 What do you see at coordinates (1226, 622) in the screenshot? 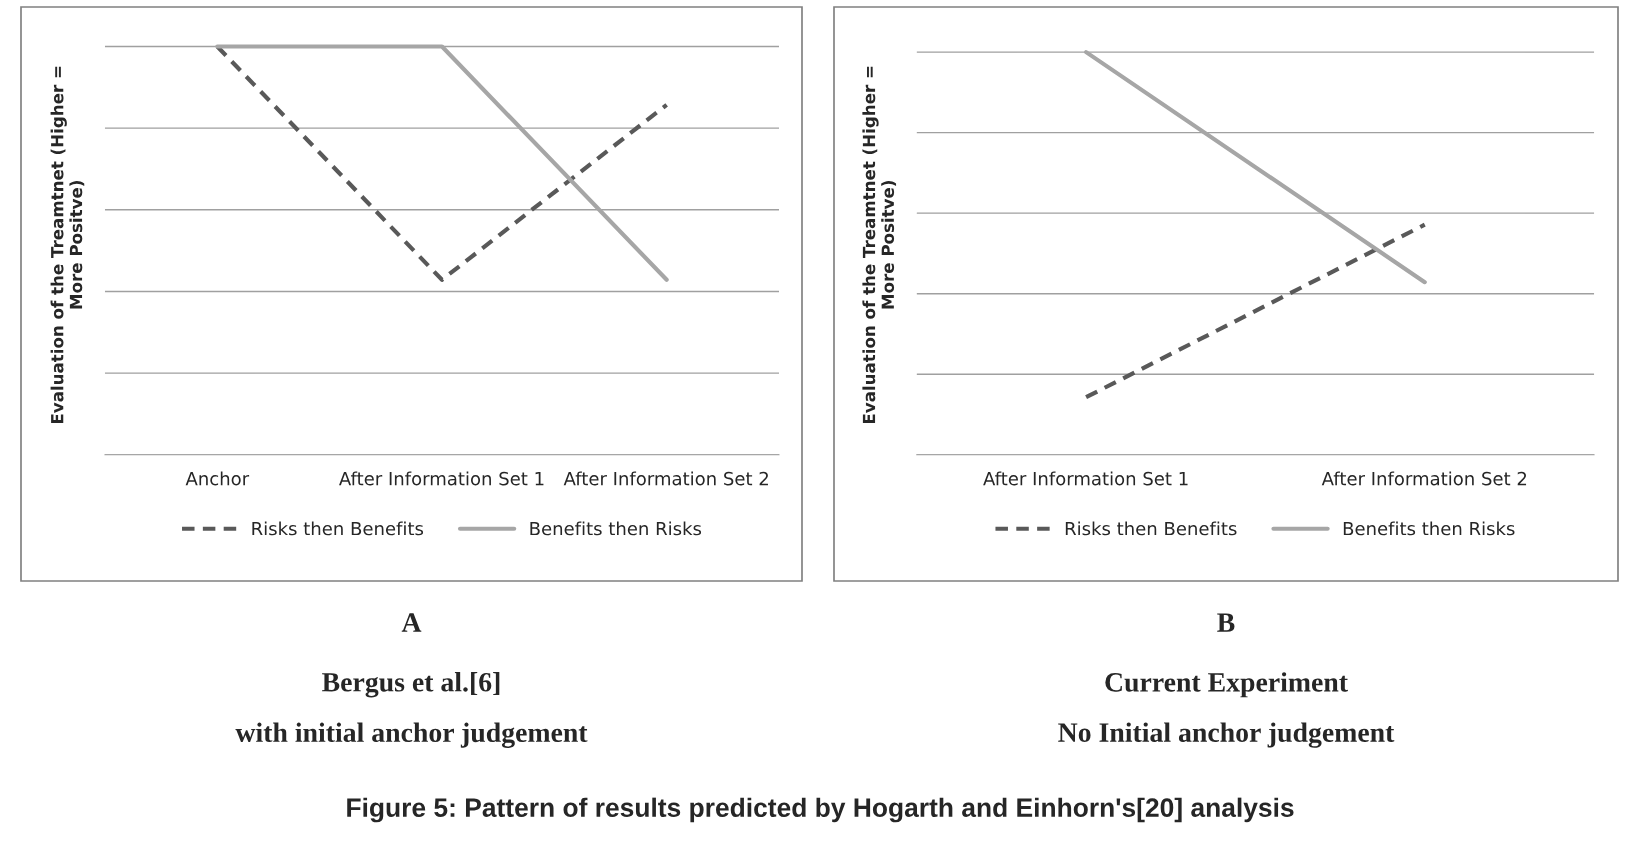
I see `text: B` at bounding box center [1226, 622].